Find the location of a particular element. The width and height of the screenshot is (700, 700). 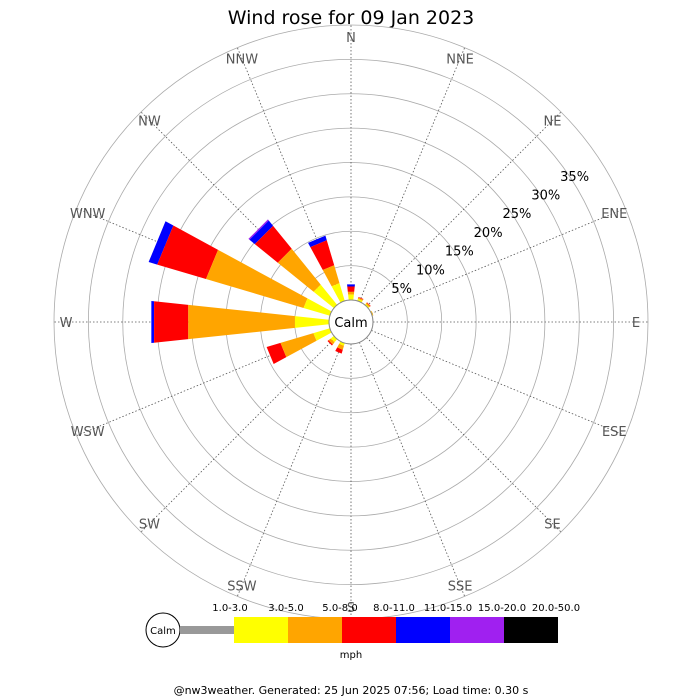

wind-bar-ne-5.0-8.0 is located at coordinates (368, 305).